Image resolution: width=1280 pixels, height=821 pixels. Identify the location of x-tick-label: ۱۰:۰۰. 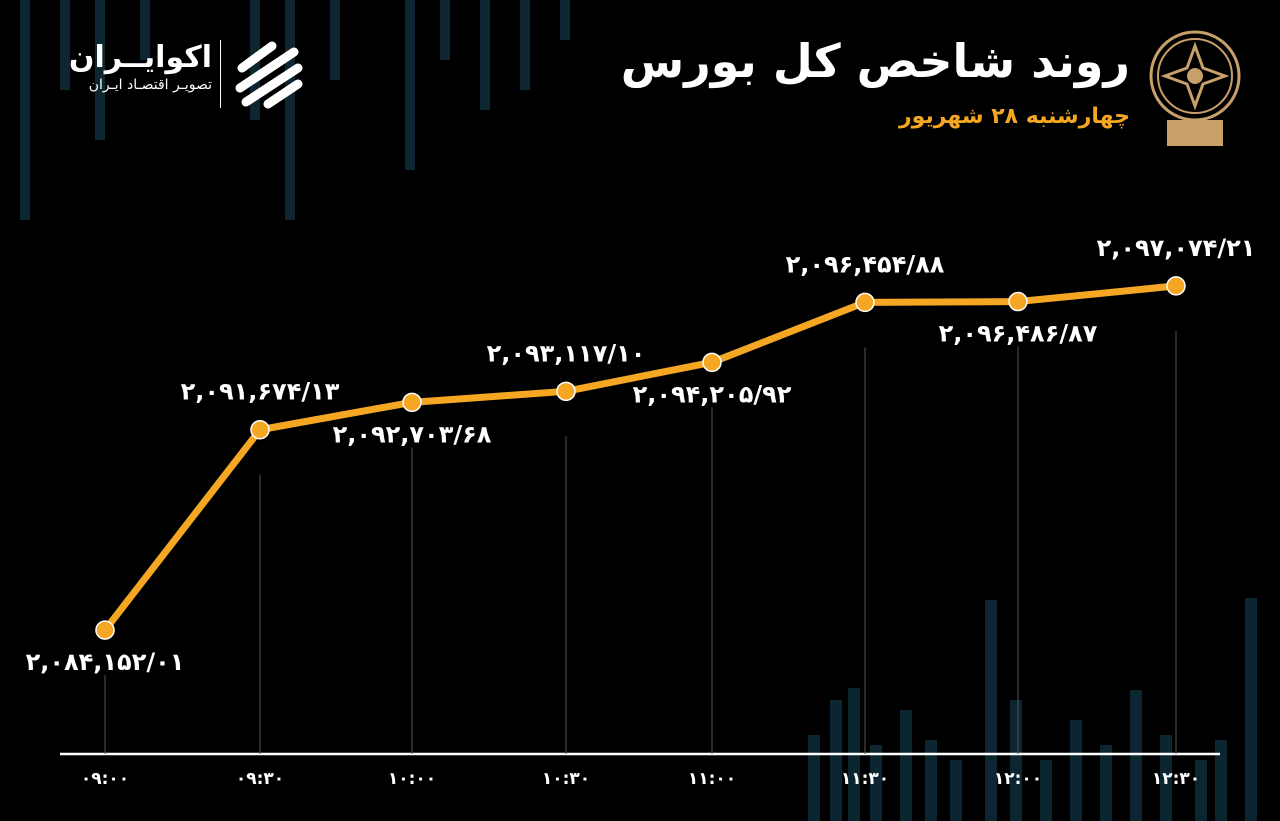
(412, 779).